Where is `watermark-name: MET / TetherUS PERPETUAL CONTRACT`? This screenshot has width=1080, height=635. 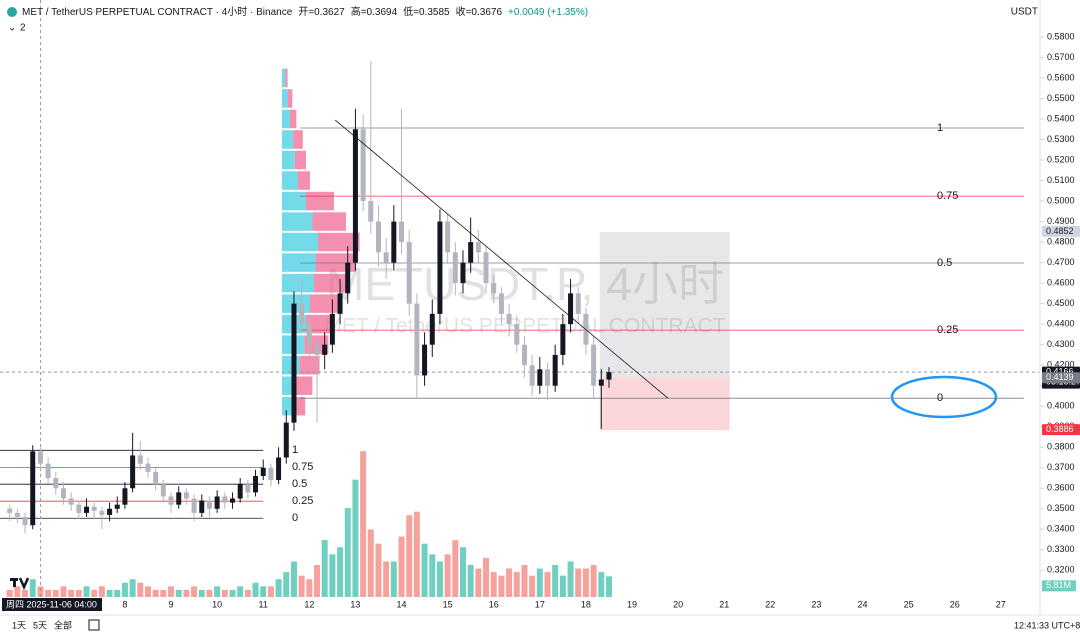 watermark-name: MET / TetherUS PERPETUAL CONTRACT is located at coordinates (524, 326).